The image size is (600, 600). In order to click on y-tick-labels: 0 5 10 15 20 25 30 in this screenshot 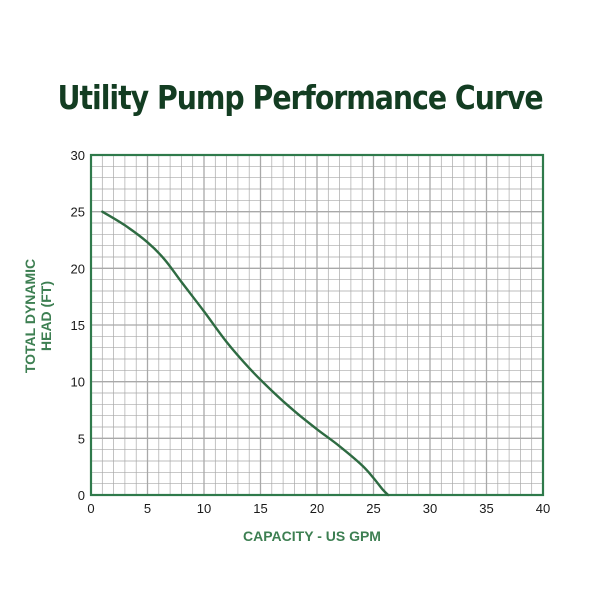, I will do `click(78, 325)`.